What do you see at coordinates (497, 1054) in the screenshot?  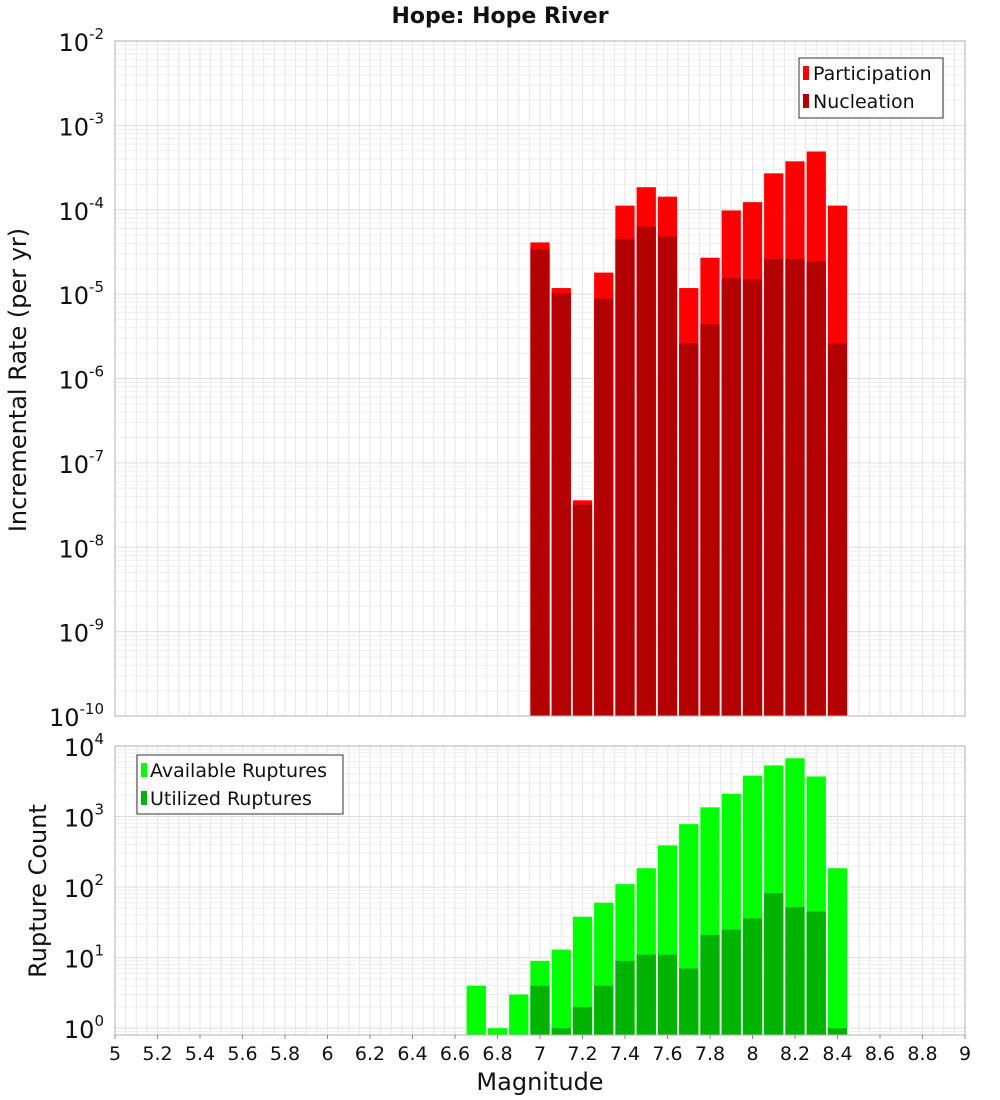 I see `x-tick-label: 6.8` at bounding box center [497, 1054].